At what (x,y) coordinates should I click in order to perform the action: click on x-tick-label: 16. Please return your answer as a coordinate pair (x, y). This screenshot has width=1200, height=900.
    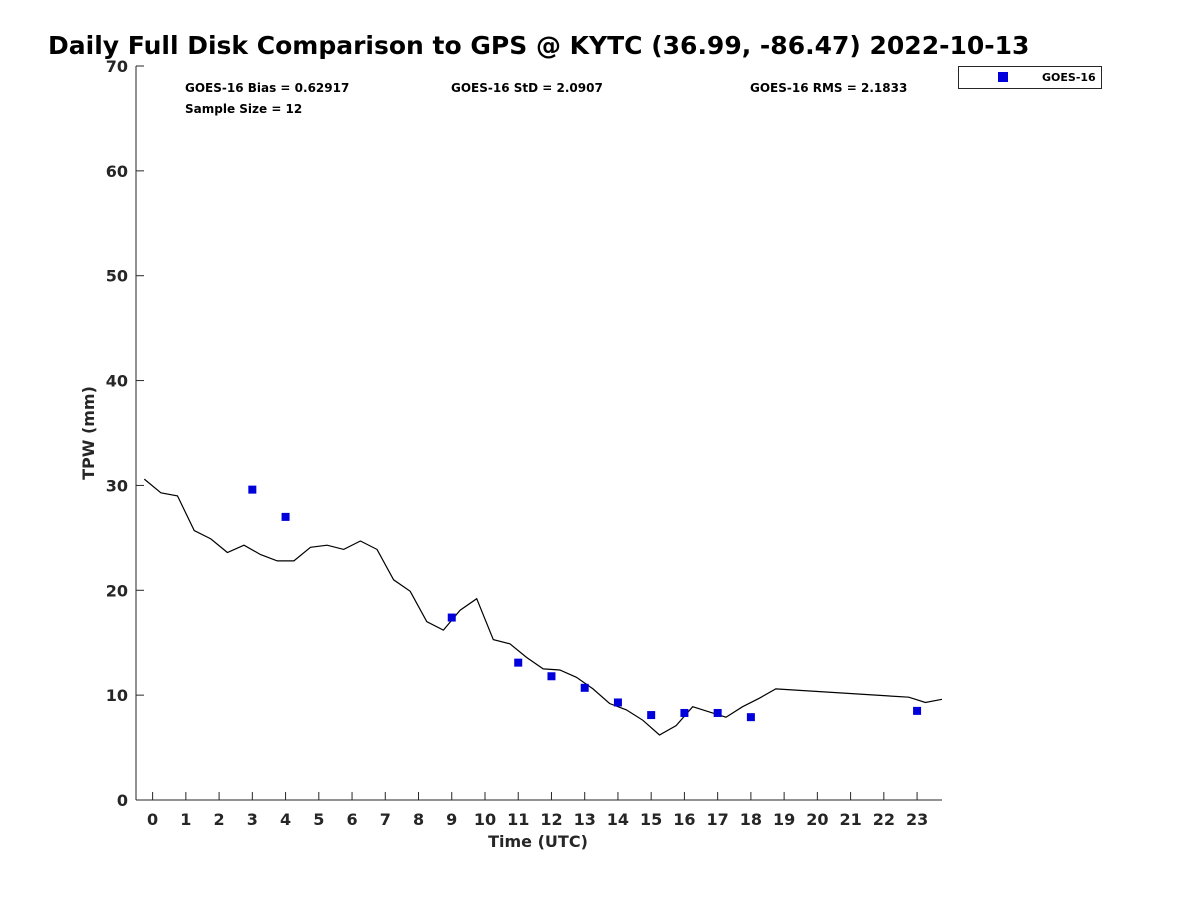
    Looking at the image, I should click on (684, 819).